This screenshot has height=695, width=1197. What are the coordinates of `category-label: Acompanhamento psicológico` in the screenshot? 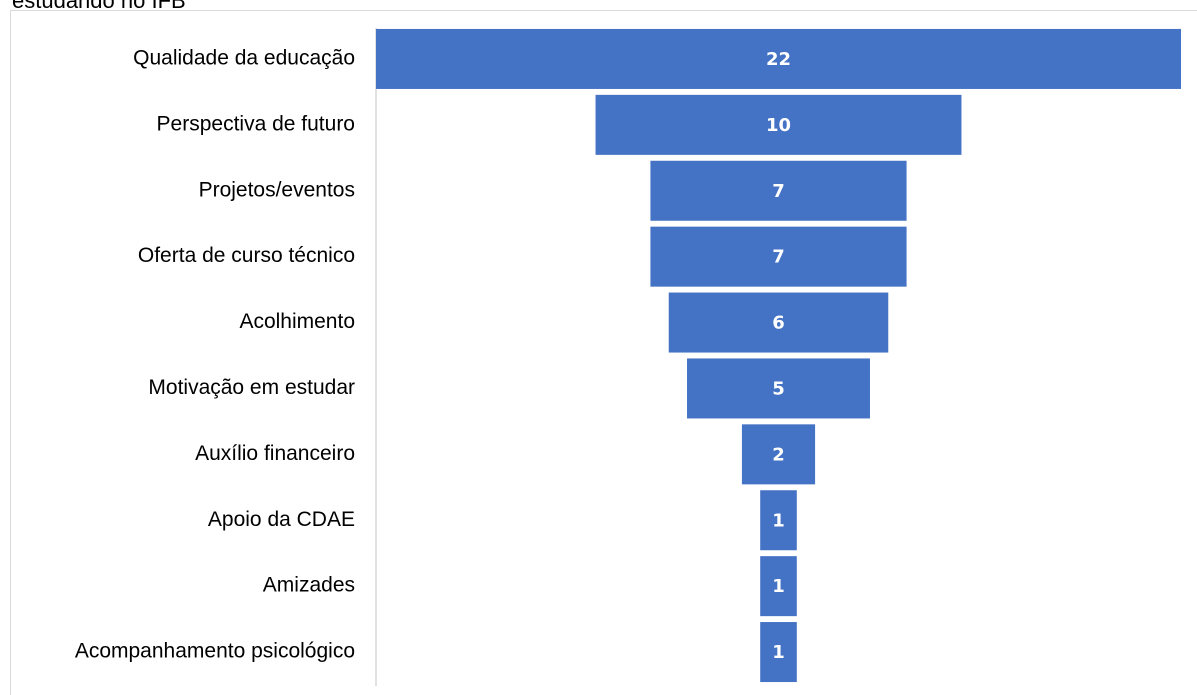 It's located at (215, 651).